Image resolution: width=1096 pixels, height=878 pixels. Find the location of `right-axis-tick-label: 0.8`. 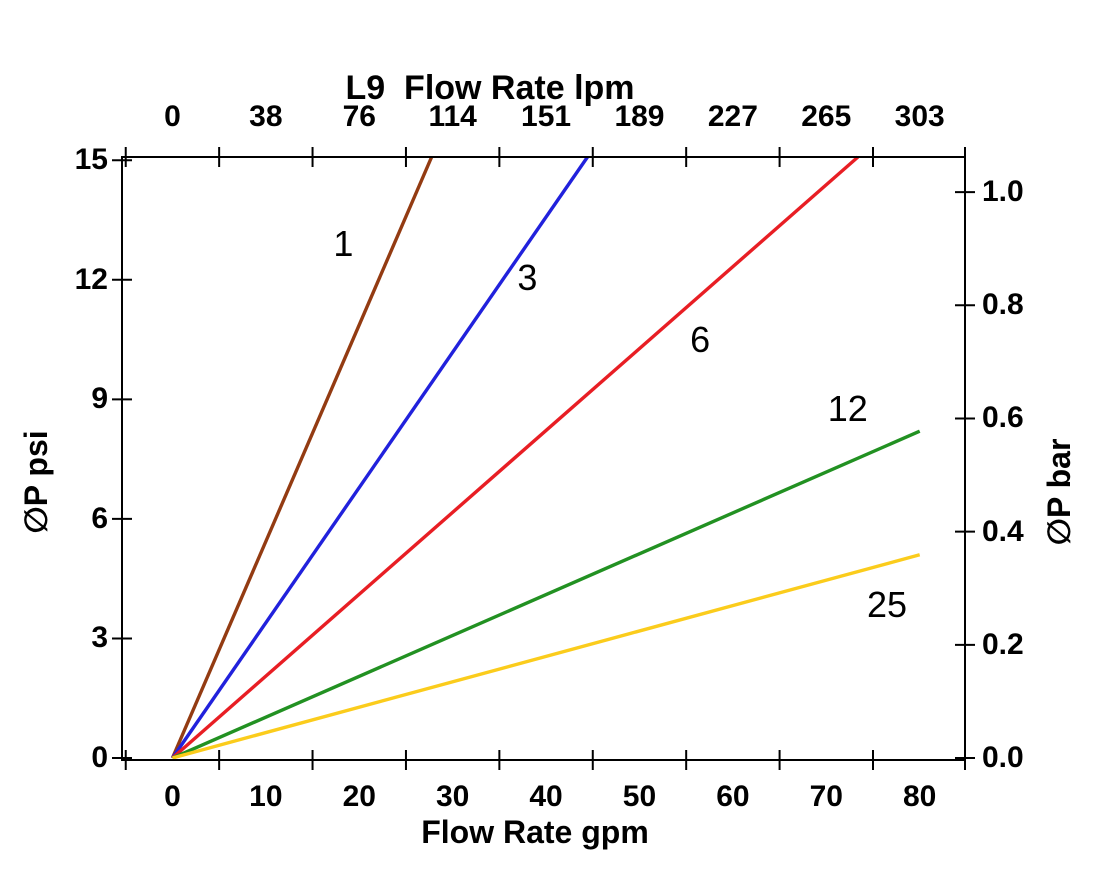

right-axis-tick-label: 0.8 is located at coordinates (1003, 305).